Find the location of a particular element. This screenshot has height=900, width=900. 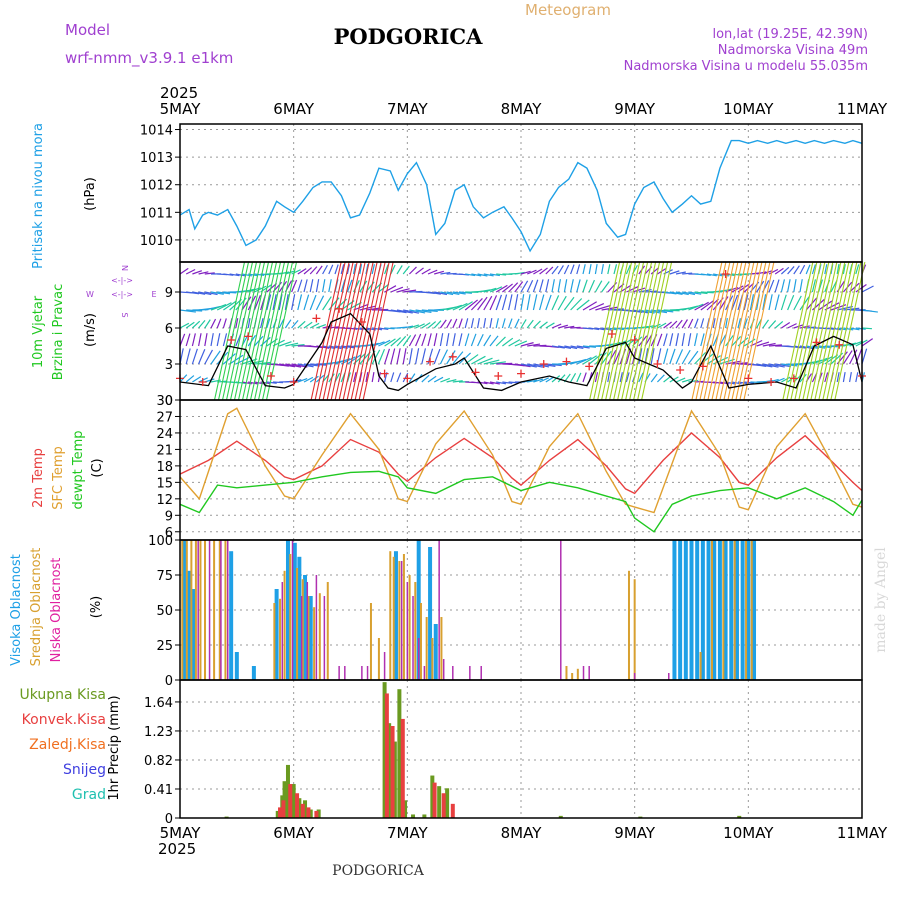

precip-legend-item: Zaledj.Kisa is located at coordinates (67, 745).